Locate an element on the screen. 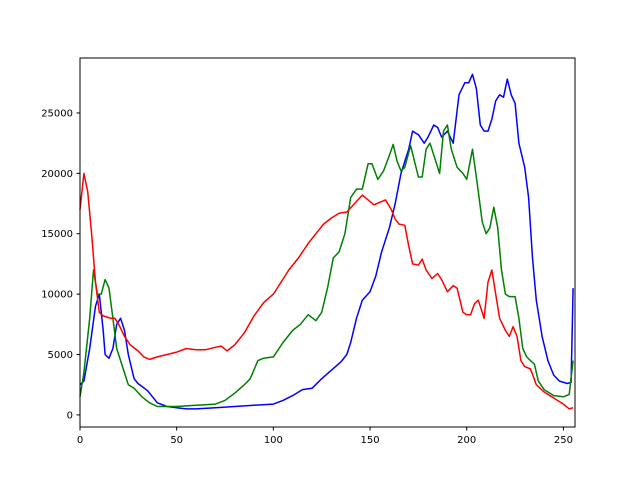 Image resolution: width=640 pixels, height=484 pixels. x-tick-label: 100 is located at coordinates (273, 440).